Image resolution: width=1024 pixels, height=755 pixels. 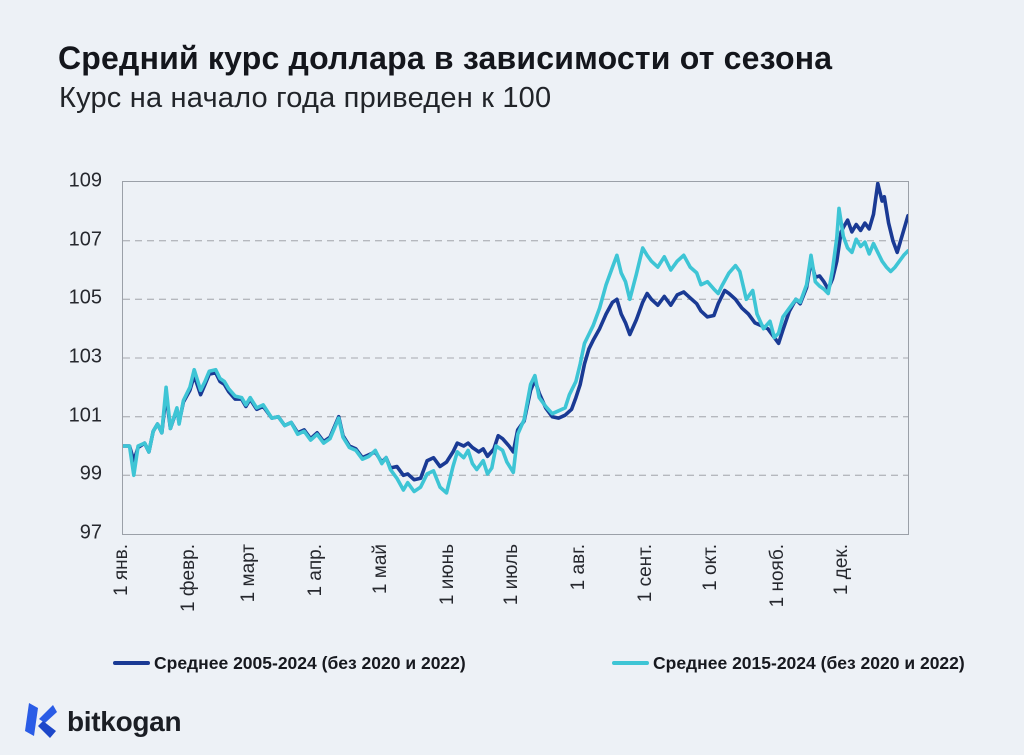 I want to click on x-axis-label: 1 май, so click(x=380, y=569).